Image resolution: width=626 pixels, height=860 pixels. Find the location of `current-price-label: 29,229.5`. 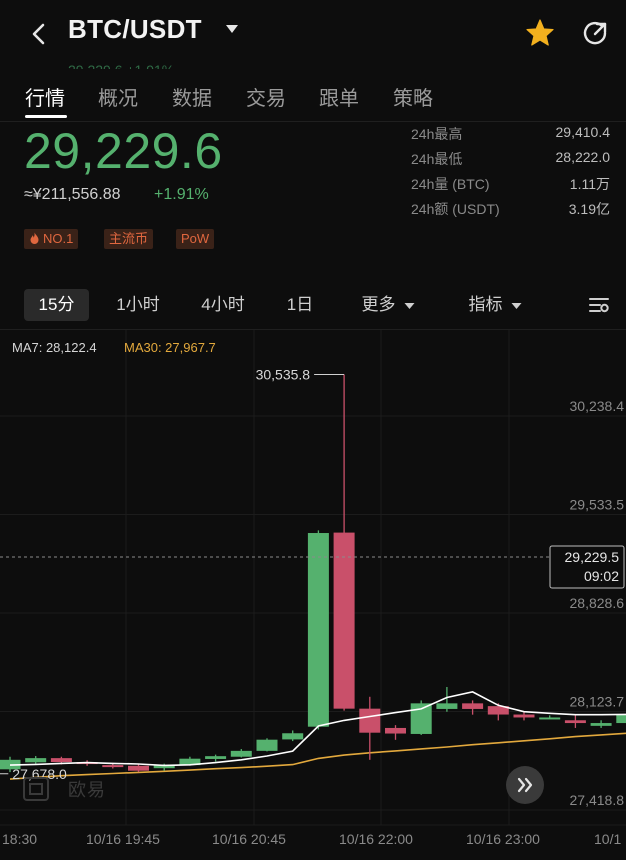

current-price-label: 29,229.5 is located at coordinates (592, 557).